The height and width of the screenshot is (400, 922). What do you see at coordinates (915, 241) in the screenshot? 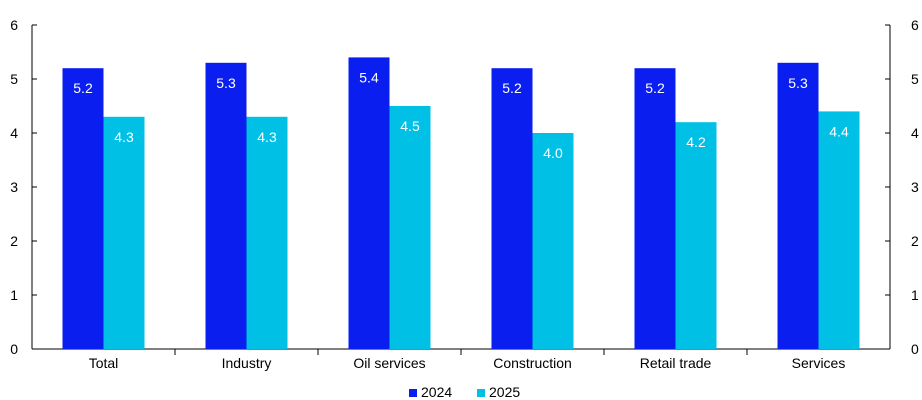
I see `y-tick-label-right: 2` at bounding box center [915, 241].